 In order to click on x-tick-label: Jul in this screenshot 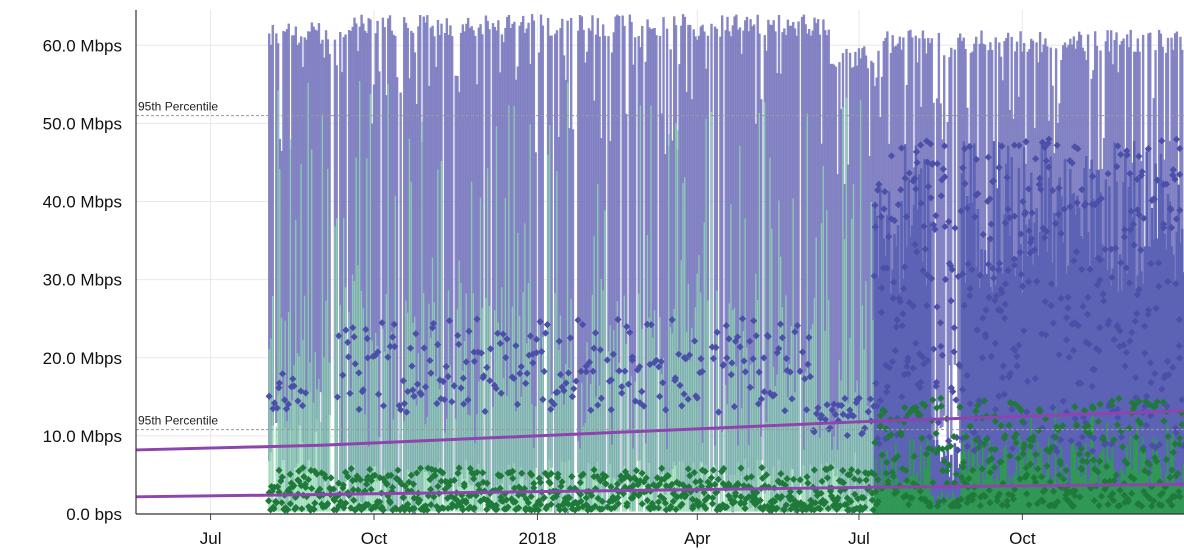, I will do `click(211, 538)`.